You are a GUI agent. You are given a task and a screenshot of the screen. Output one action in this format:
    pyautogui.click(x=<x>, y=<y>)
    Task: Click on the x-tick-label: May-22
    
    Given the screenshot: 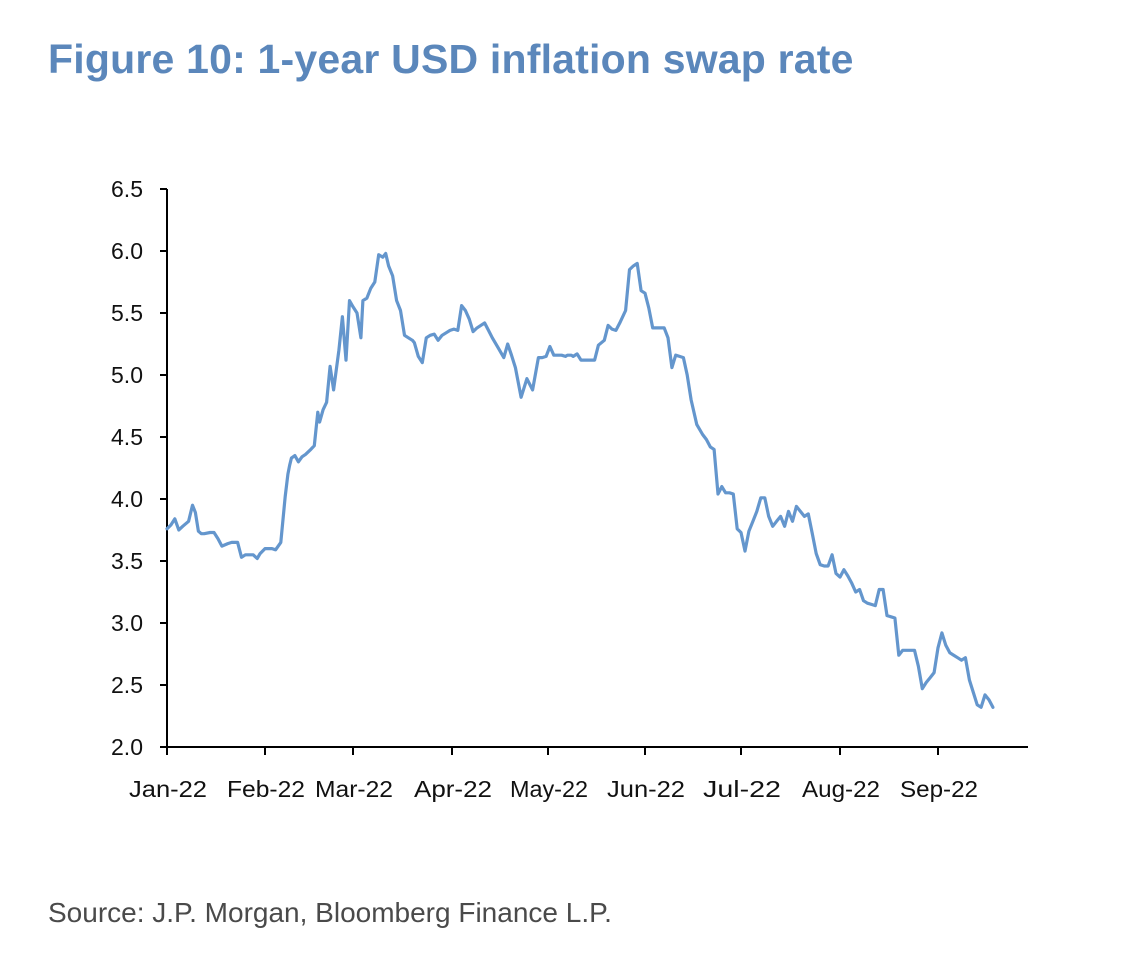 What is the action you would take?
    pyautogui.click(x=549, y=789)
    